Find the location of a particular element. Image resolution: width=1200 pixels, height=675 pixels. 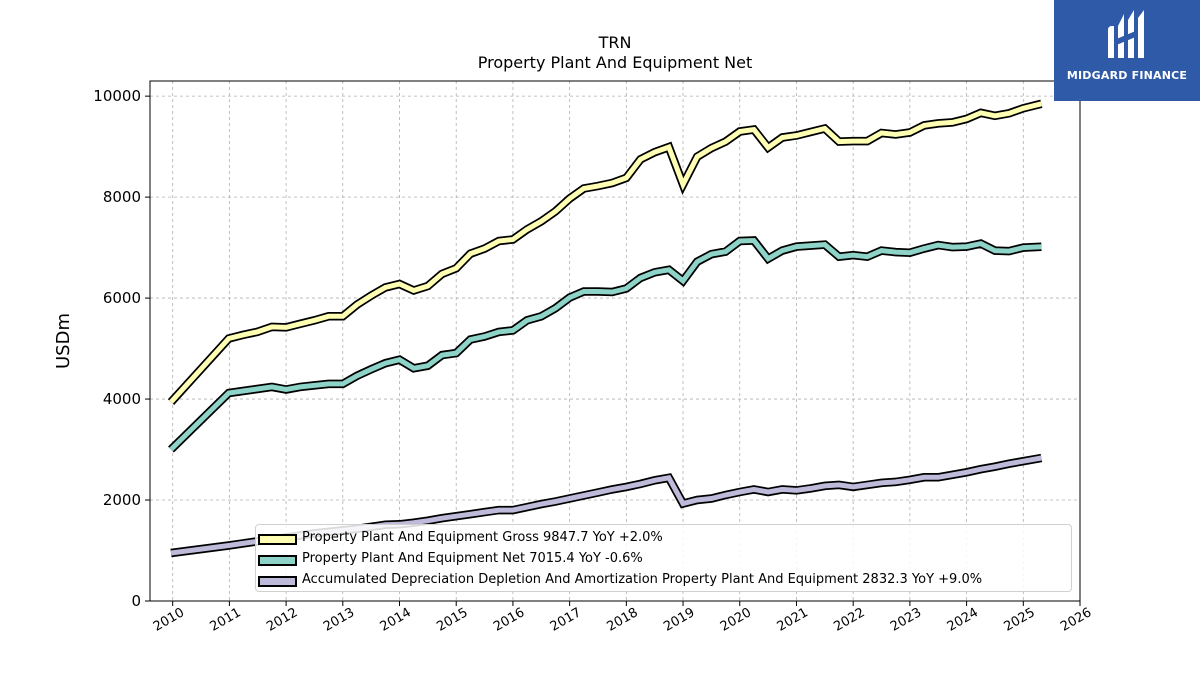

y-tick-label: 10000 is located at coordinates (117, 96).